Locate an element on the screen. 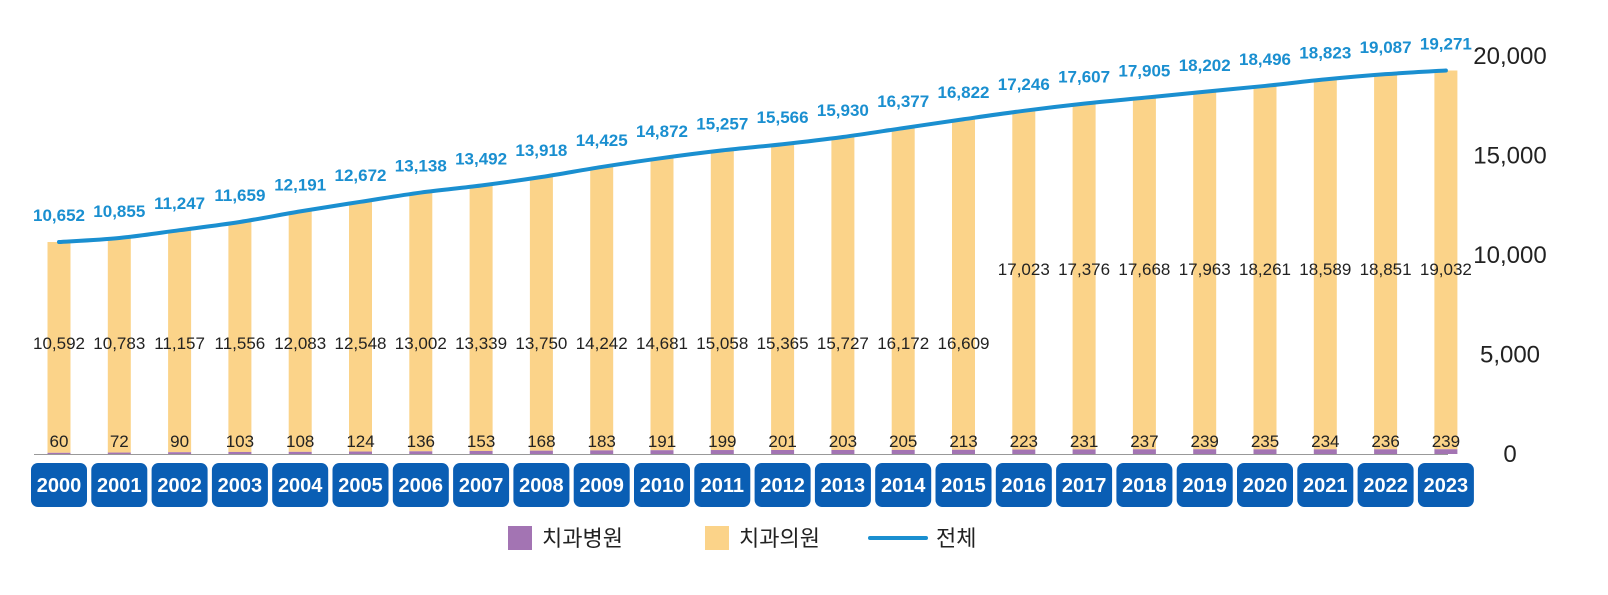 The width and height of the screenshot is (1608, 595). bar-clinic-2023 is located at coordinates (1446, 260).